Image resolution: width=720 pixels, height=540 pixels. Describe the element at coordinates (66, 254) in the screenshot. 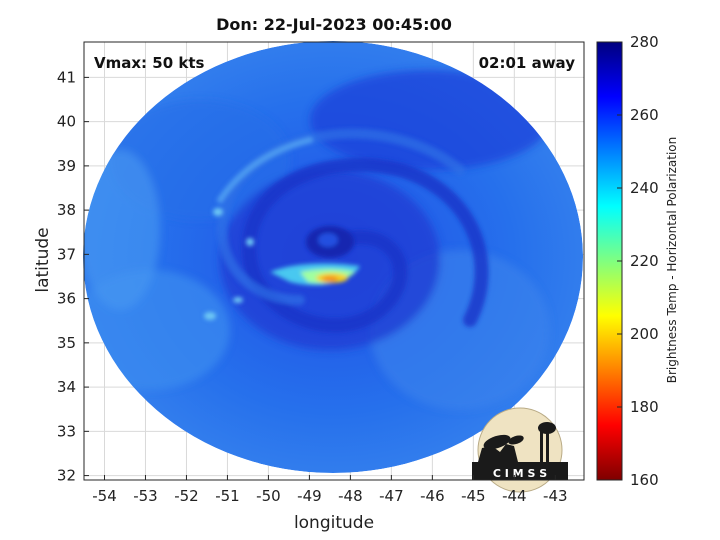

I see `y-tick-label: 37` at that location.